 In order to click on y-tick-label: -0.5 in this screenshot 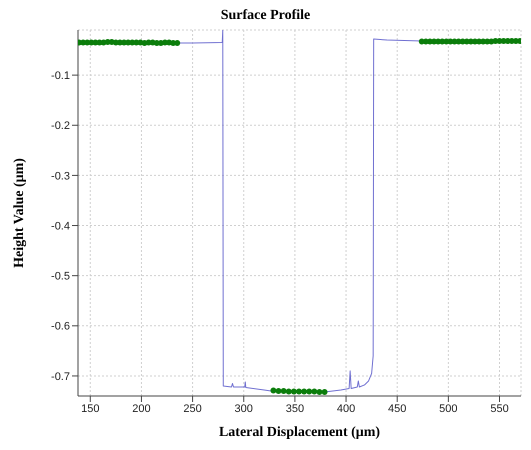, I will do `click(60, 276)`.